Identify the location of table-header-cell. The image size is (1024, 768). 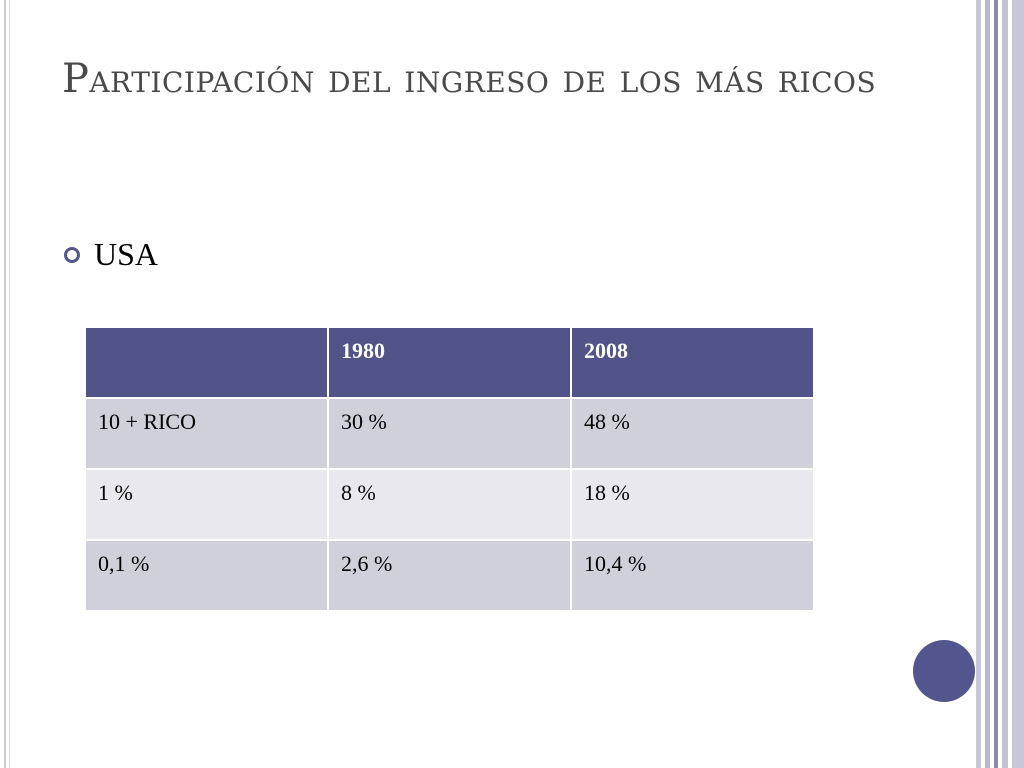
(206, 362).